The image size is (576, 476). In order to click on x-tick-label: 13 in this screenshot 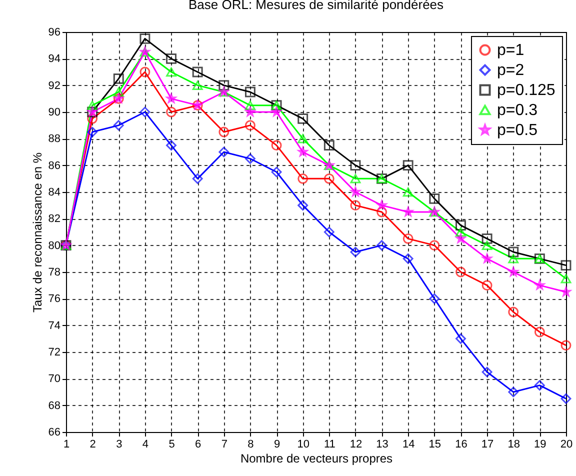, I will do `click(382, 444)`.